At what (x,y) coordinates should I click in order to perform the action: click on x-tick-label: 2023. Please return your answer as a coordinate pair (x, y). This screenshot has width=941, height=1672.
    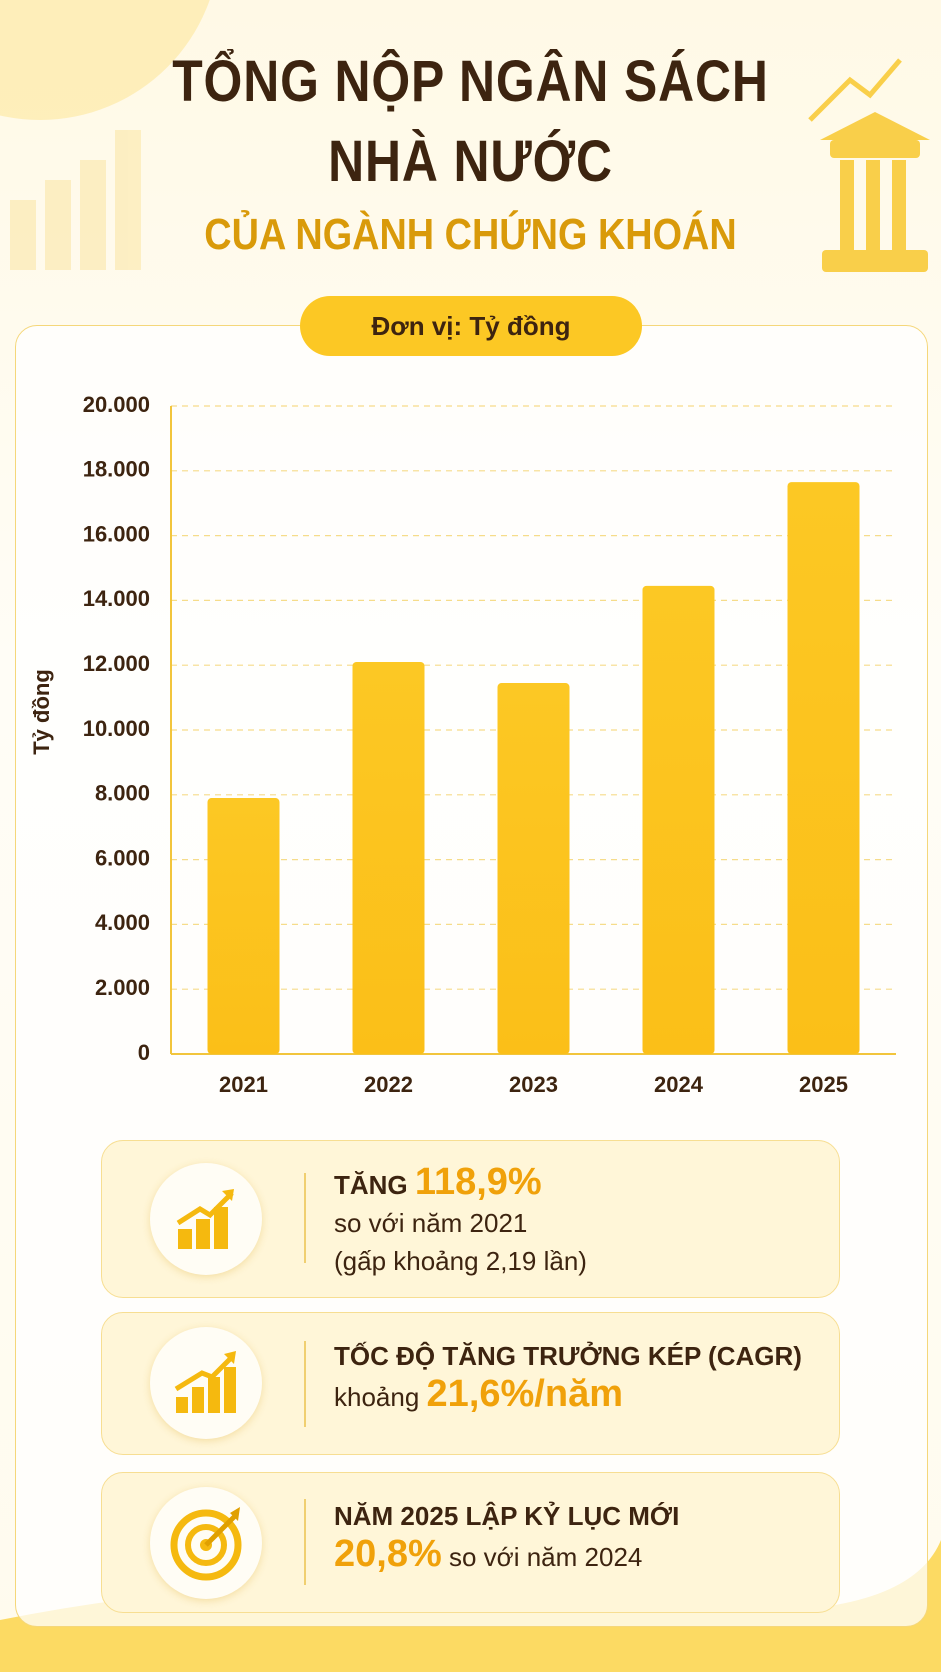
    Looking at the image, I should click on (533, 1084).